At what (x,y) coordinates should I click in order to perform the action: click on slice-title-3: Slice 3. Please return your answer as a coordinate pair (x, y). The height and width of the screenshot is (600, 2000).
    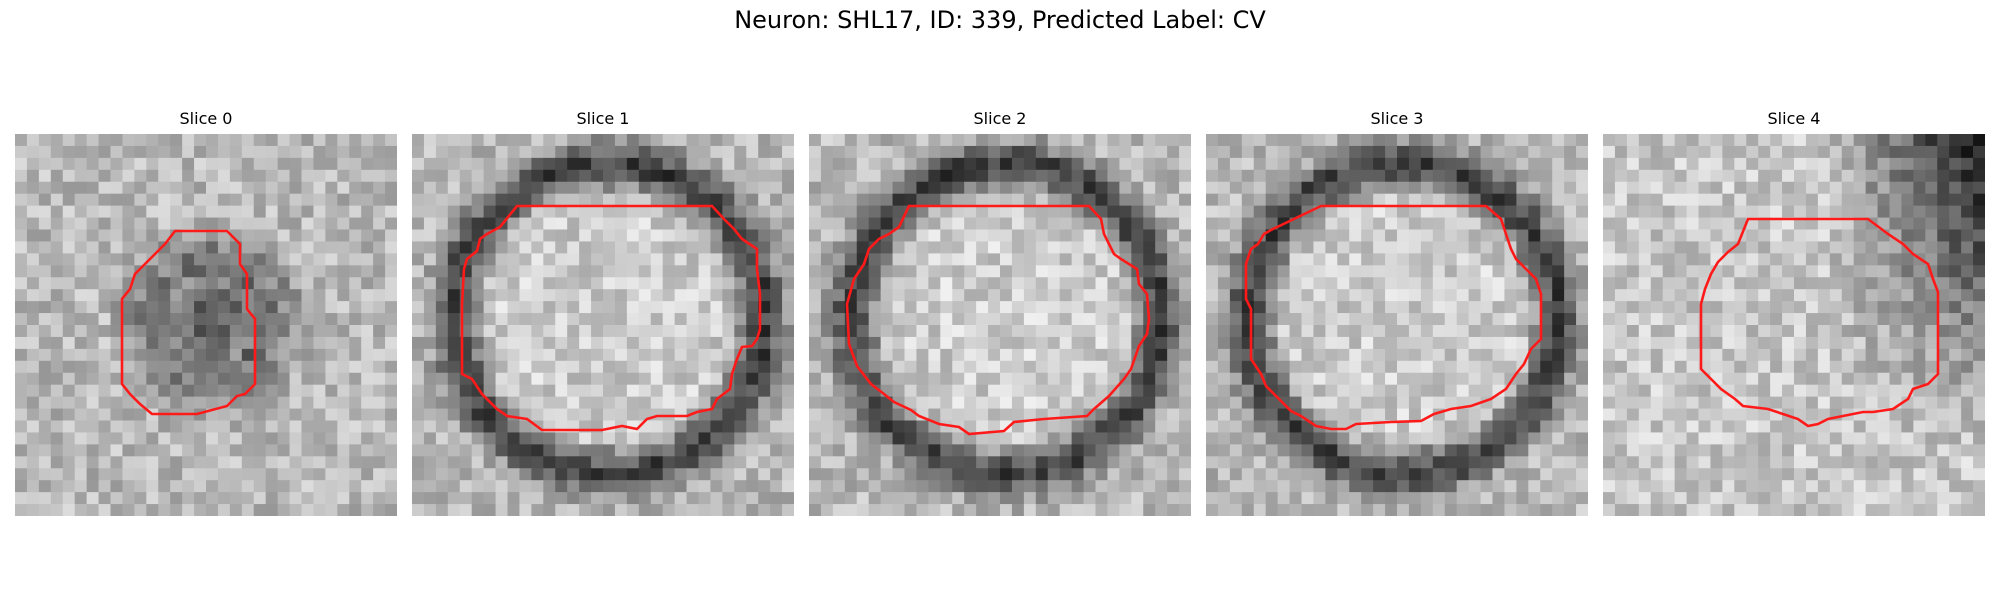
    Looking at the image, I should click on (1397, 118).